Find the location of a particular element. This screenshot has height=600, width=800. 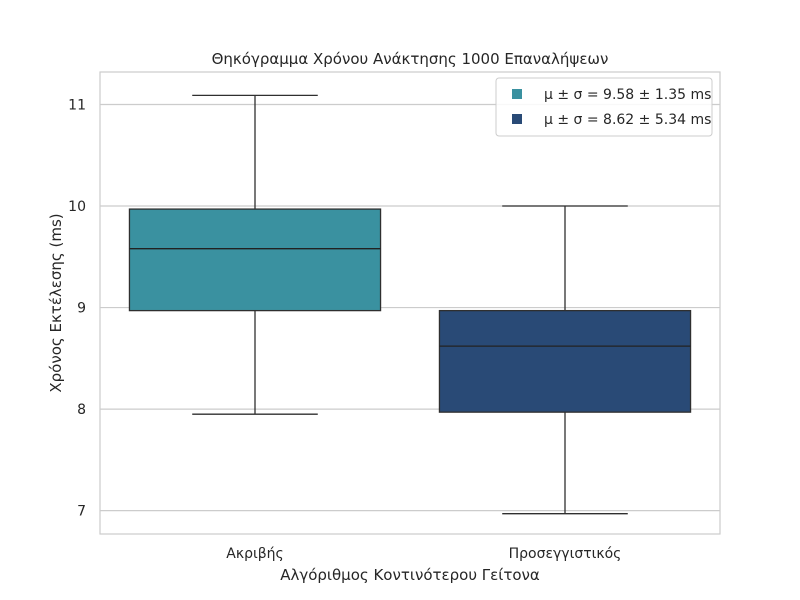

x-axis-label: Αλγόριθμος Κοντινότερου Γείτονα is located at coordinates (410, 575).